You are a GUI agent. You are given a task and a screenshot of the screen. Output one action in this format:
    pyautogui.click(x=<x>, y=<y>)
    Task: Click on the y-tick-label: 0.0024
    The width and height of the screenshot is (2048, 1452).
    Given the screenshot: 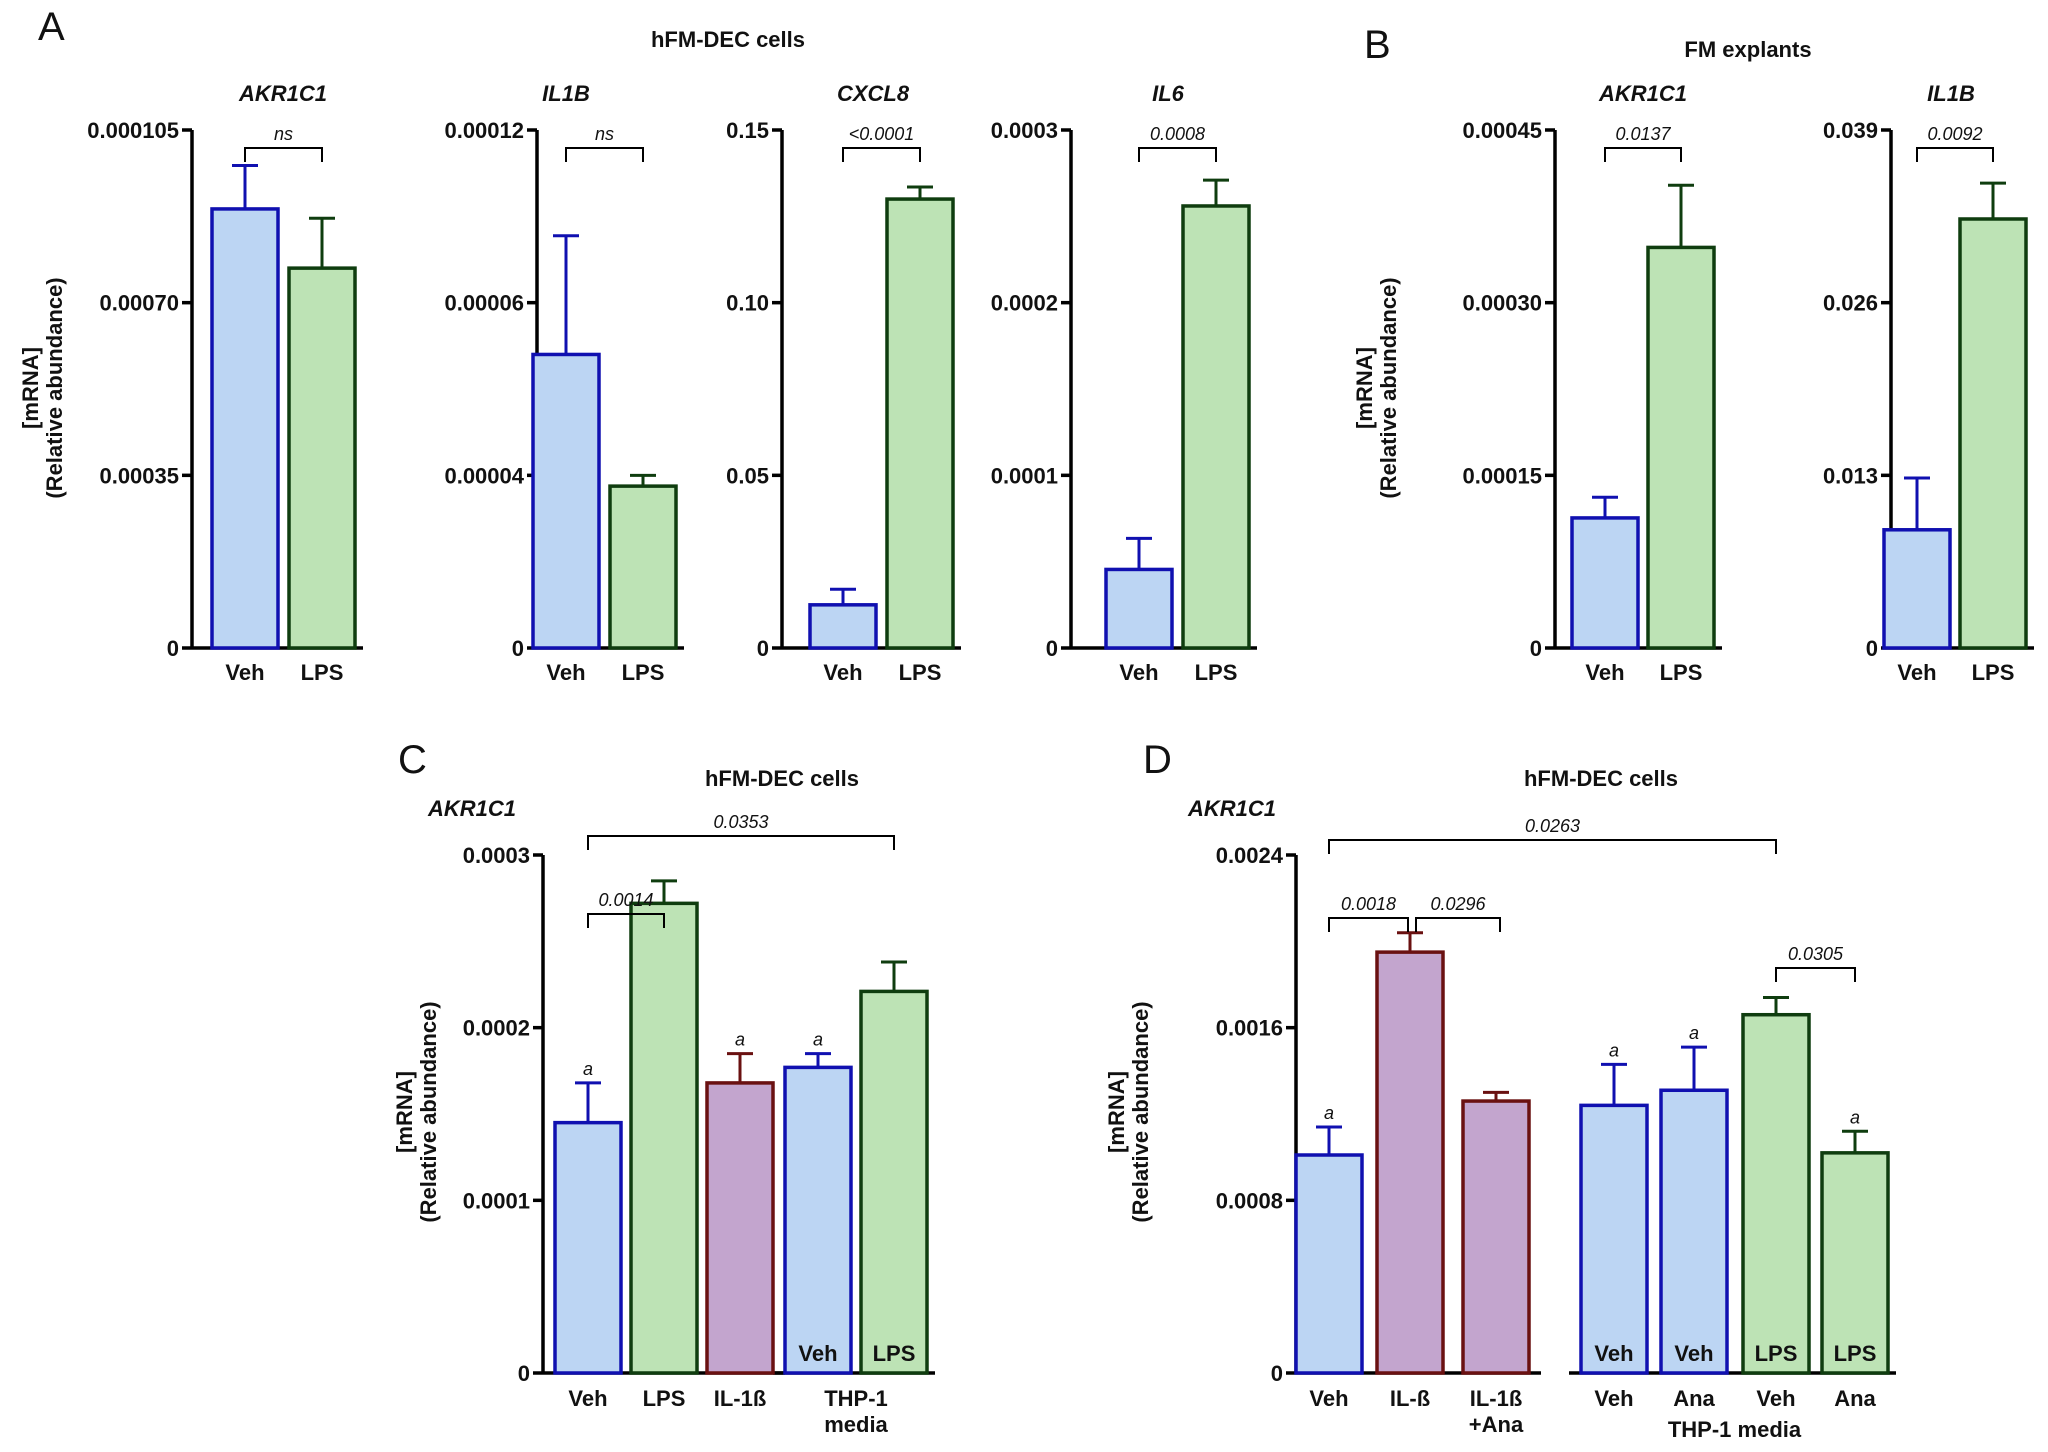 What is the action you would take?
    pyautogui.click(x=1250, y=855)
    